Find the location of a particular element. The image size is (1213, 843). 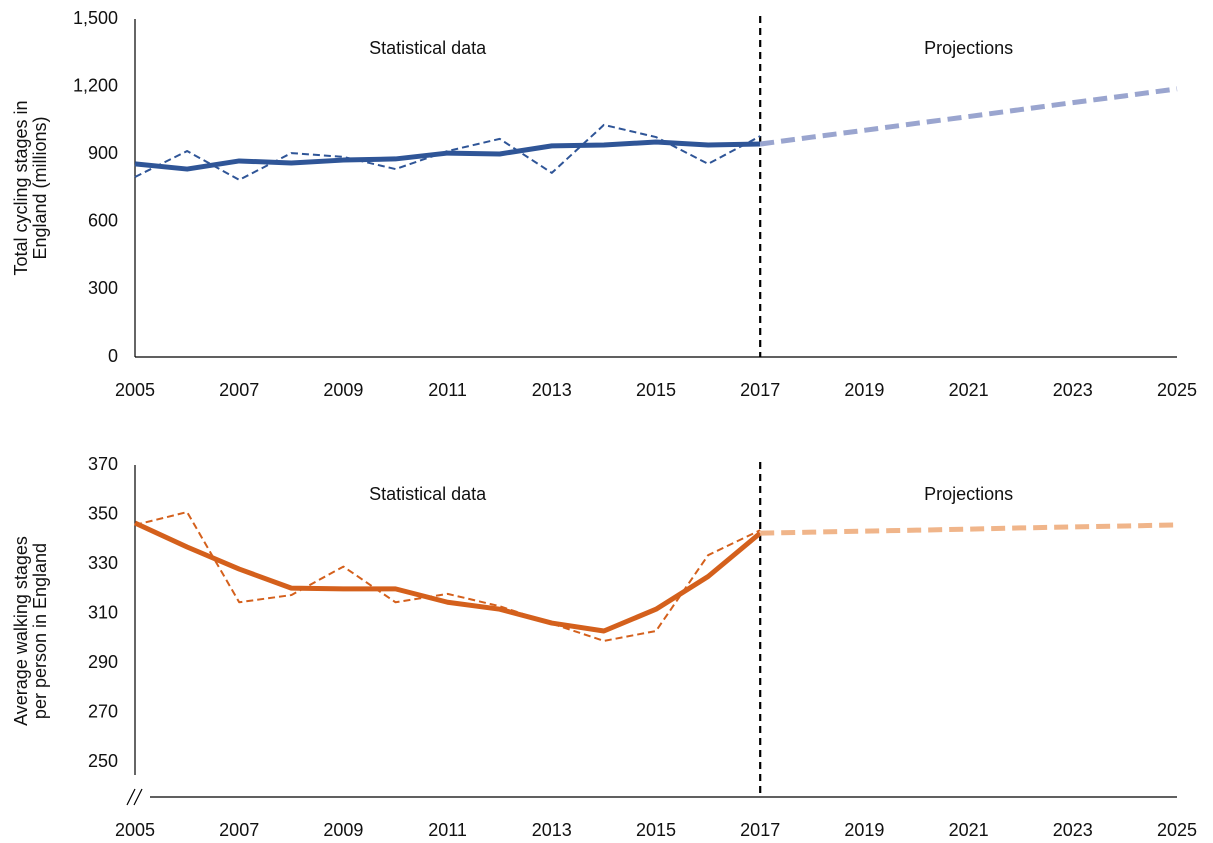

y-tick-label: 310 is located at coordinates (103, 612).